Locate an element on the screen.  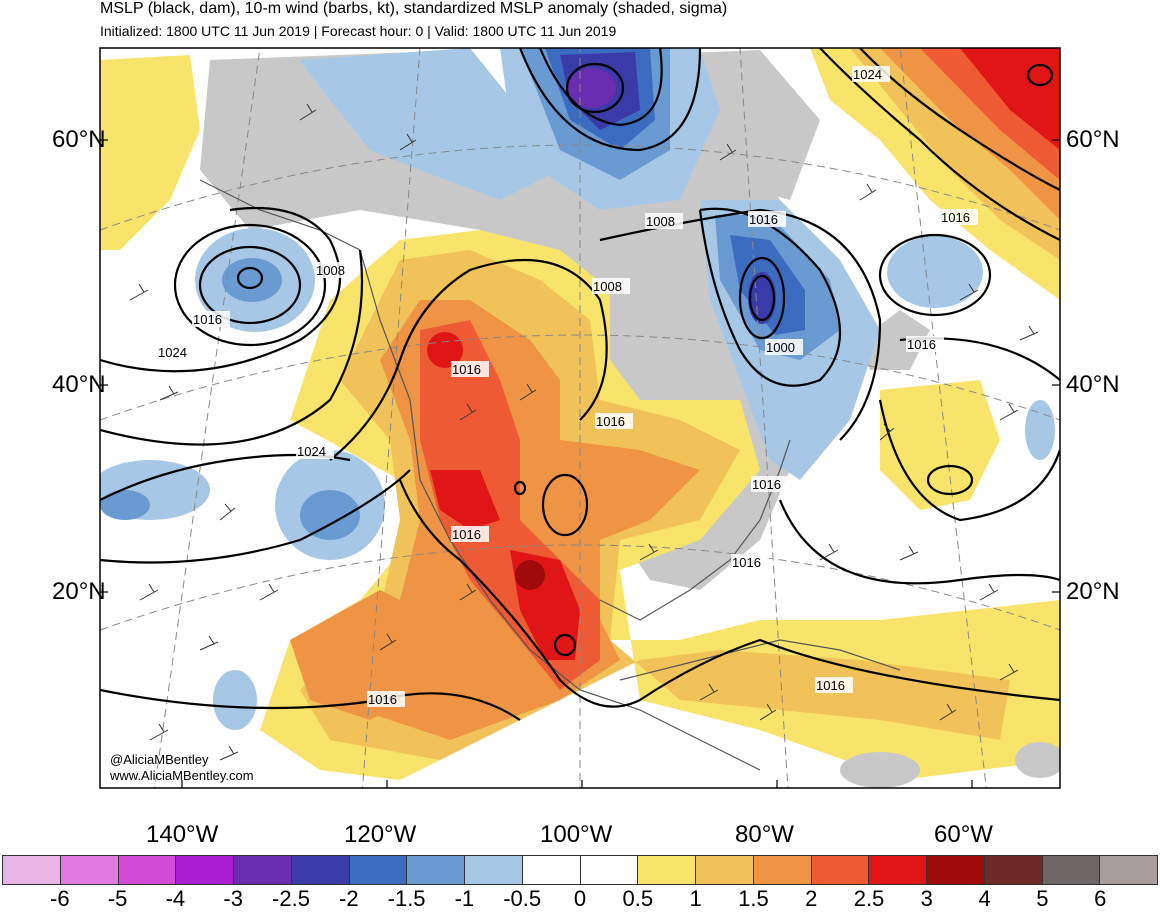
anomaly-gray-south is located at coordinates (880, 770).